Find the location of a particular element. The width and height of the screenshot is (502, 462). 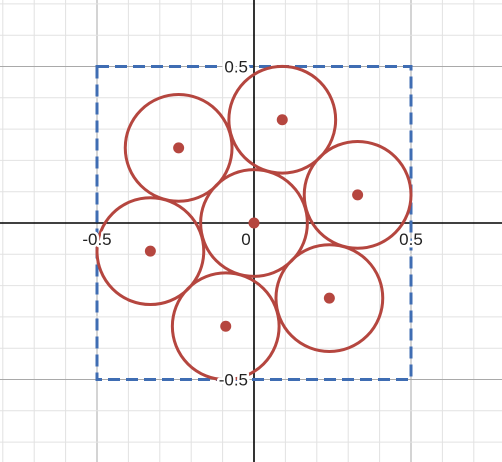

x-tick-label-0: 0 is located at coordinates (245, 239).